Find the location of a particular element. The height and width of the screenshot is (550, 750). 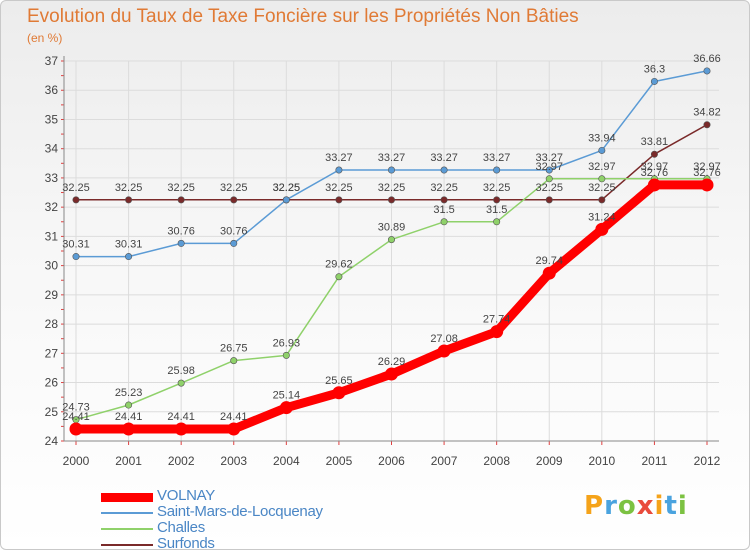

x-tick-label: 2006 is located at coordinates (391, 461).